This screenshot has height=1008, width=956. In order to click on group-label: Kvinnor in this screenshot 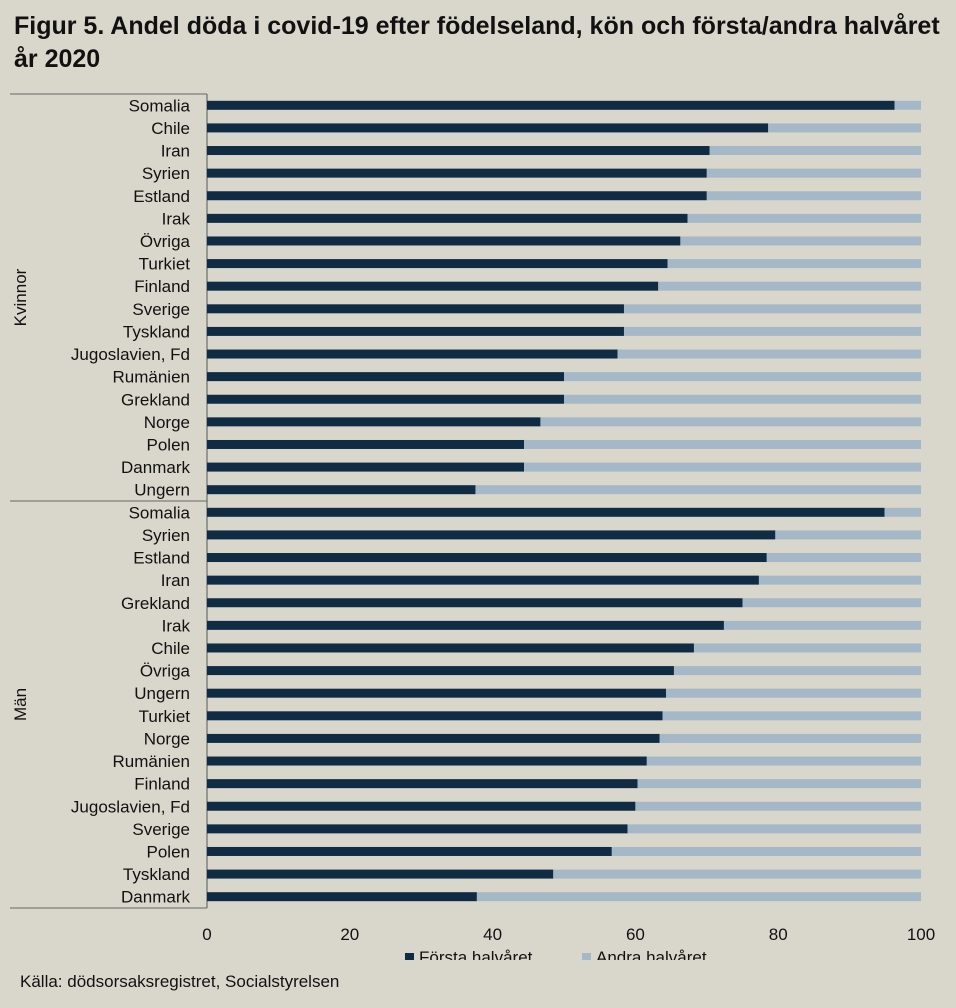, I will do `click(20, 297)`.